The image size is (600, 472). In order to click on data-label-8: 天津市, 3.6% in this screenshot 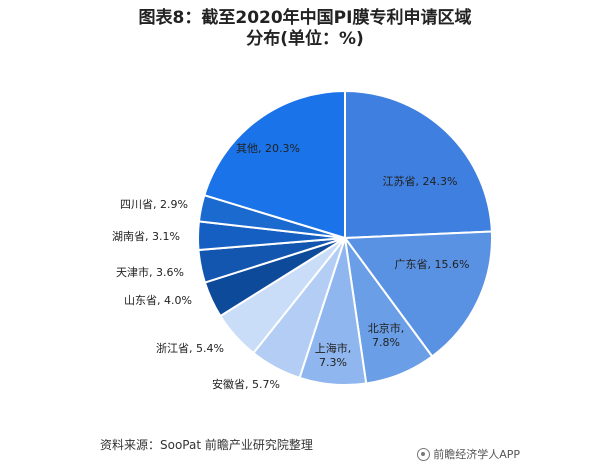, I will do `click(150, 272)`.